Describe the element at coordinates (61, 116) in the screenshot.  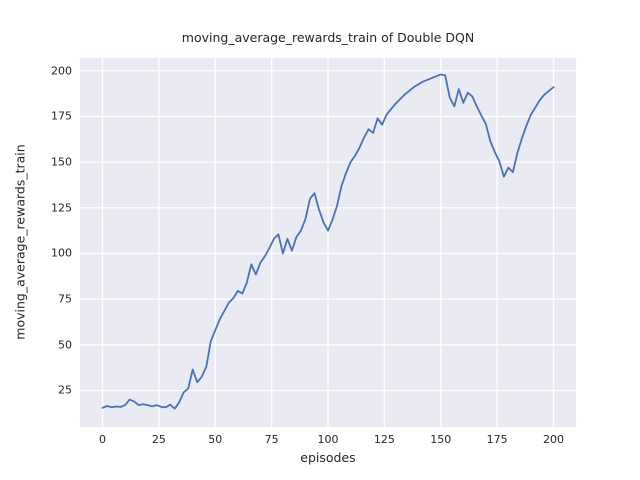
I see `y-tick-label: 175` at that location.